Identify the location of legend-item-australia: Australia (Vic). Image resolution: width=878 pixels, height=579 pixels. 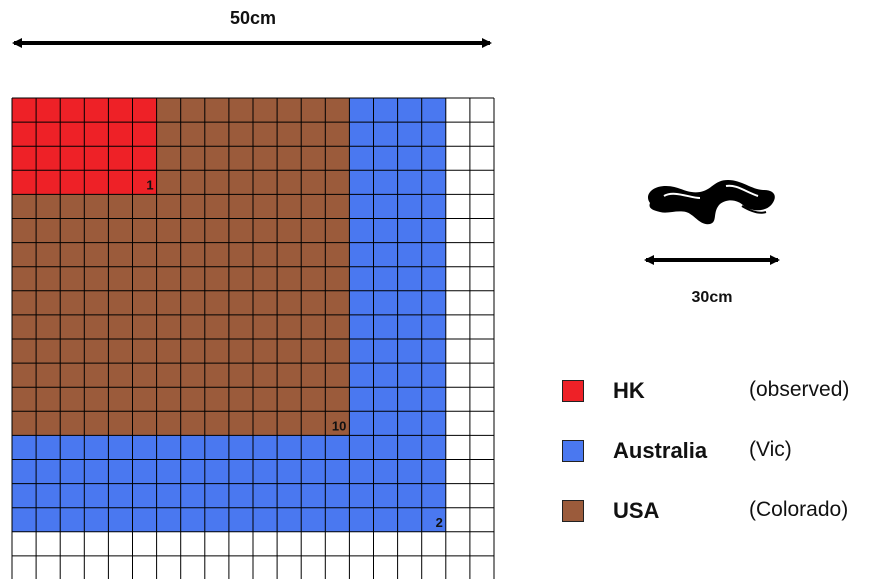
(720, 466).